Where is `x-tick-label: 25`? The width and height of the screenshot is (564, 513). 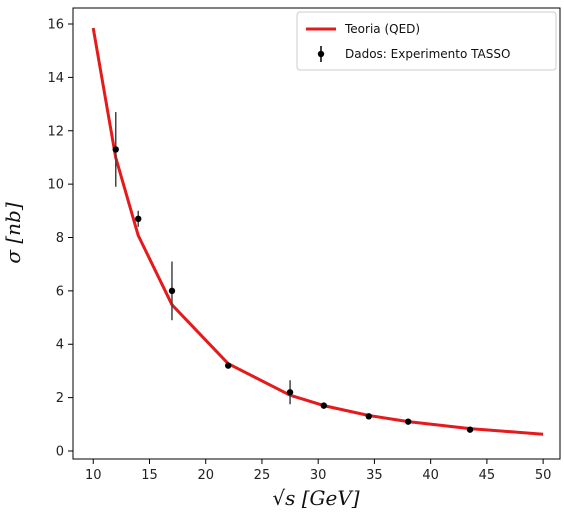
x-tick-label: 25 is located at coordinates (262, 475).